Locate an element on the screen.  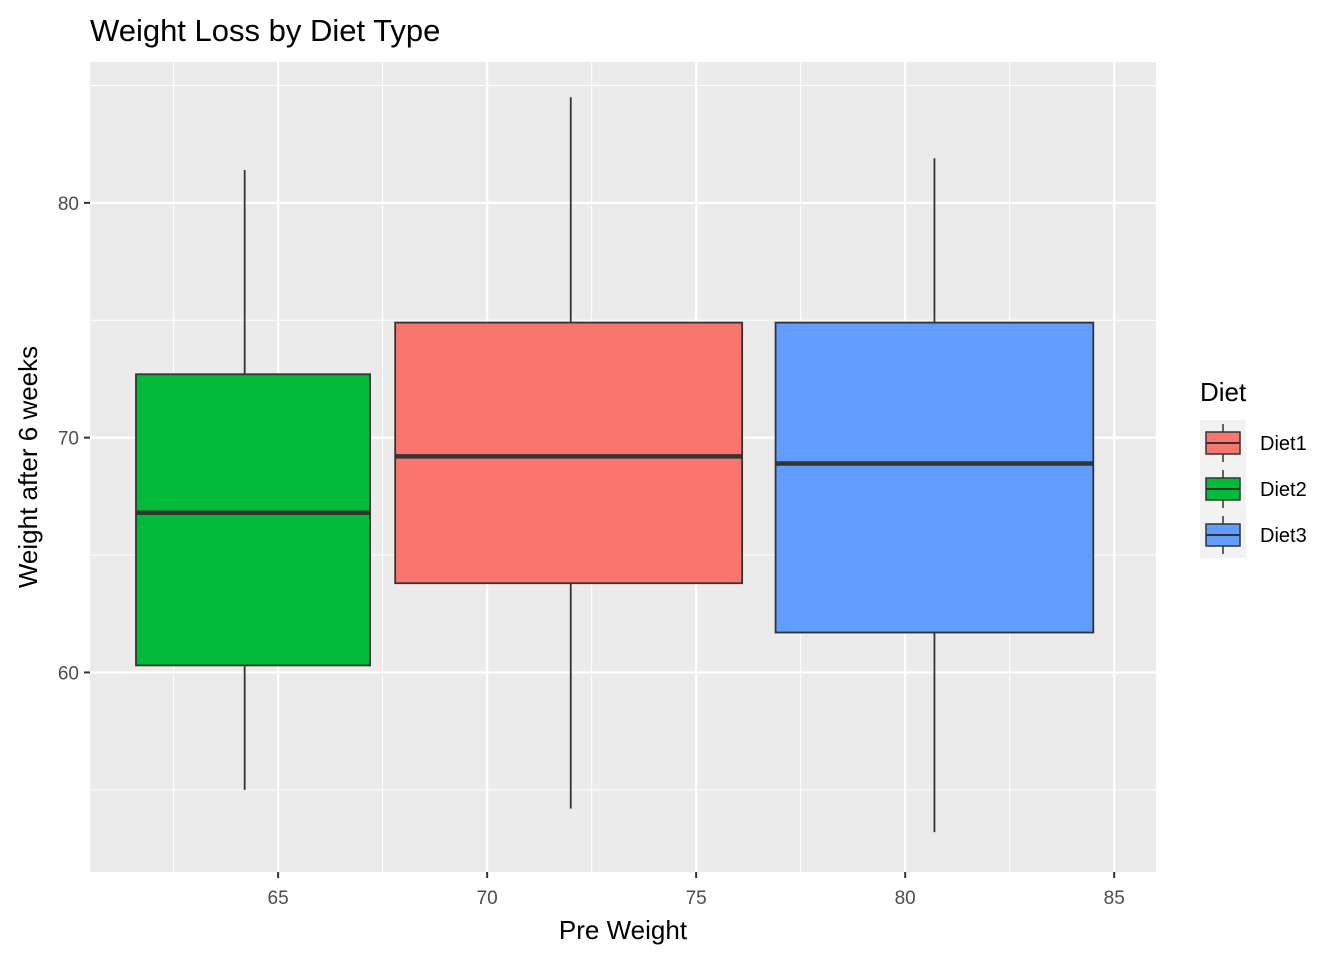
legend: Diet Diet1 Diet2 Diet3 is located at coordinates (1253, 467).